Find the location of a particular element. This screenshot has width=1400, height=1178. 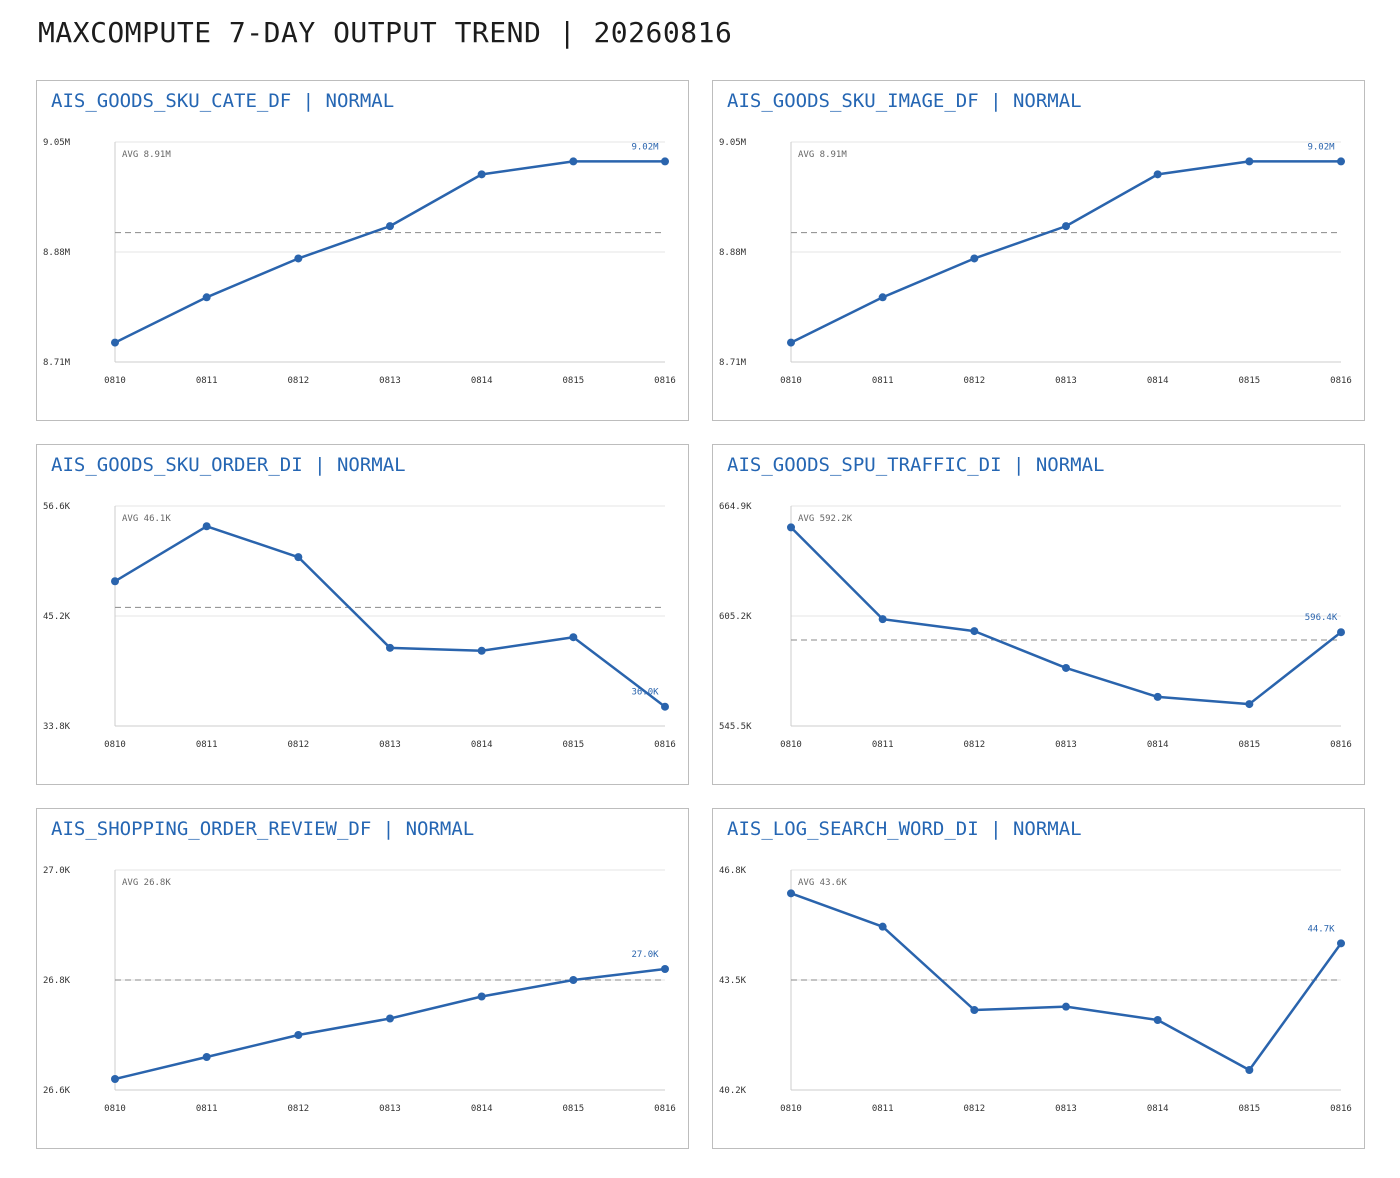

y-tick-label: 33.8K is located at coordinates (57, 727).